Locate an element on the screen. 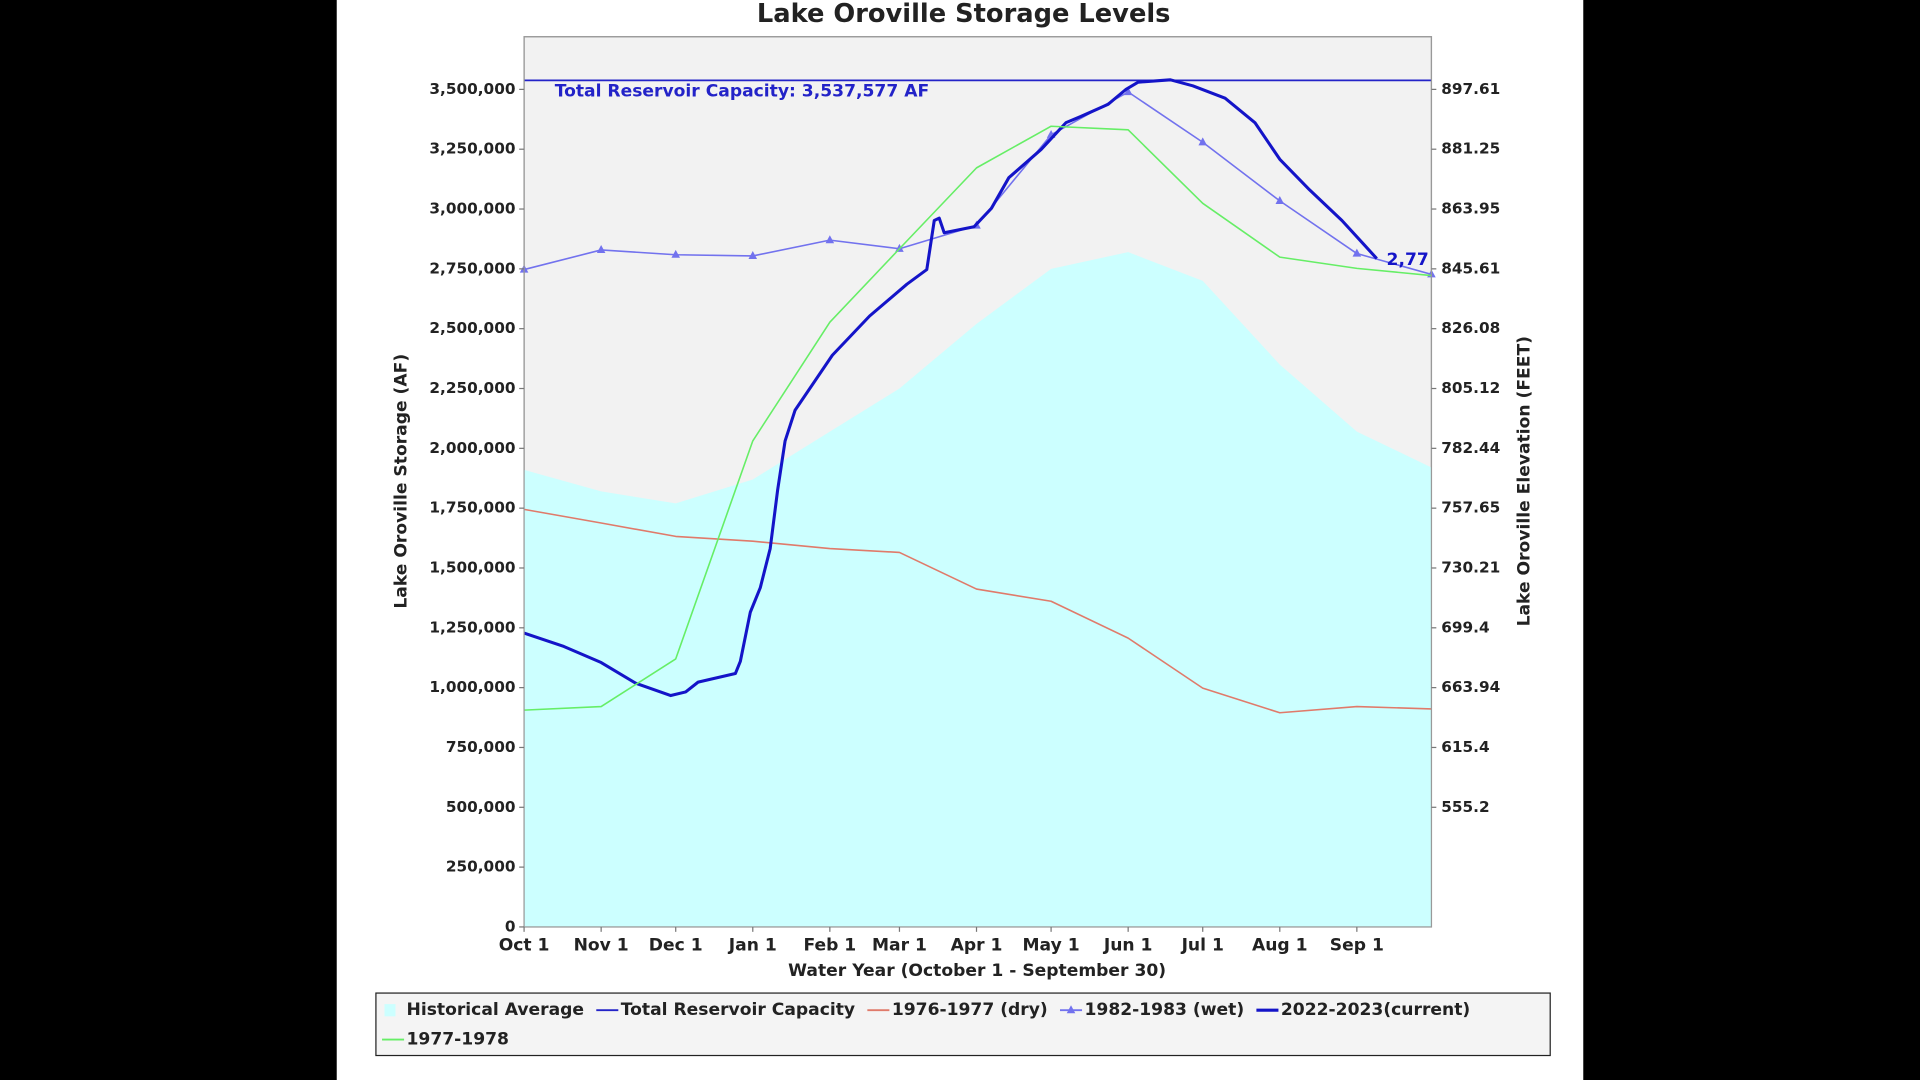  y-tick-label: 3,000,000 is located at coordinates (472, 209).